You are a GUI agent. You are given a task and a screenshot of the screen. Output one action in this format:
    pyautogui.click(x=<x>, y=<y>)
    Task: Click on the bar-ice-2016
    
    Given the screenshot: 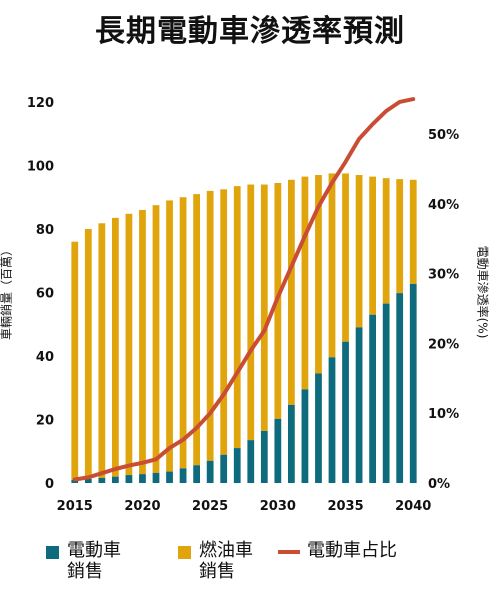 What is the action you would take?
    pyautogui.click(x=88, y=354)
    